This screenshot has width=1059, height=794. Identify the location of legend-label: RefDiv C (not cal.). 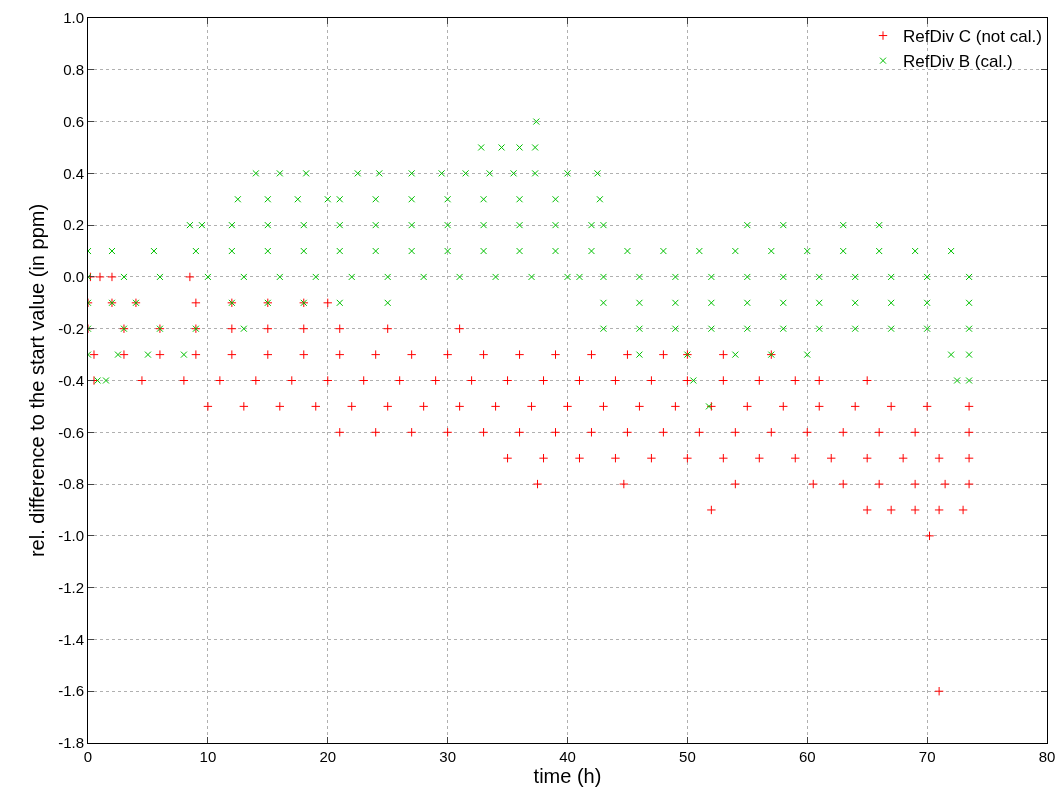
(972, 37).